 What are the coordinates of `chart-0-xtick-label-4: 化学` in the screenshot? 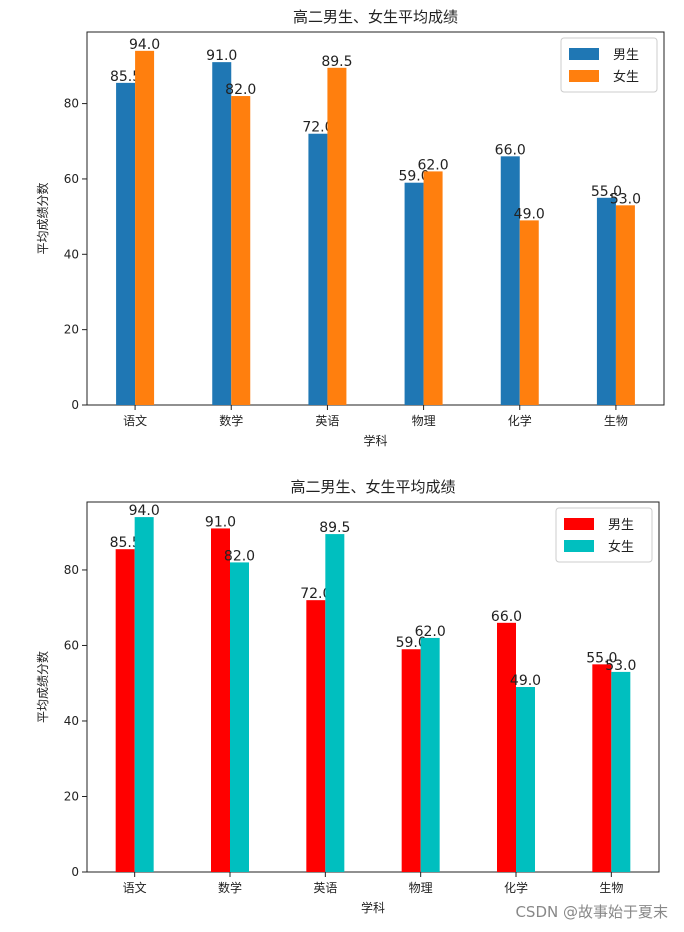 It's located at (520, 420).